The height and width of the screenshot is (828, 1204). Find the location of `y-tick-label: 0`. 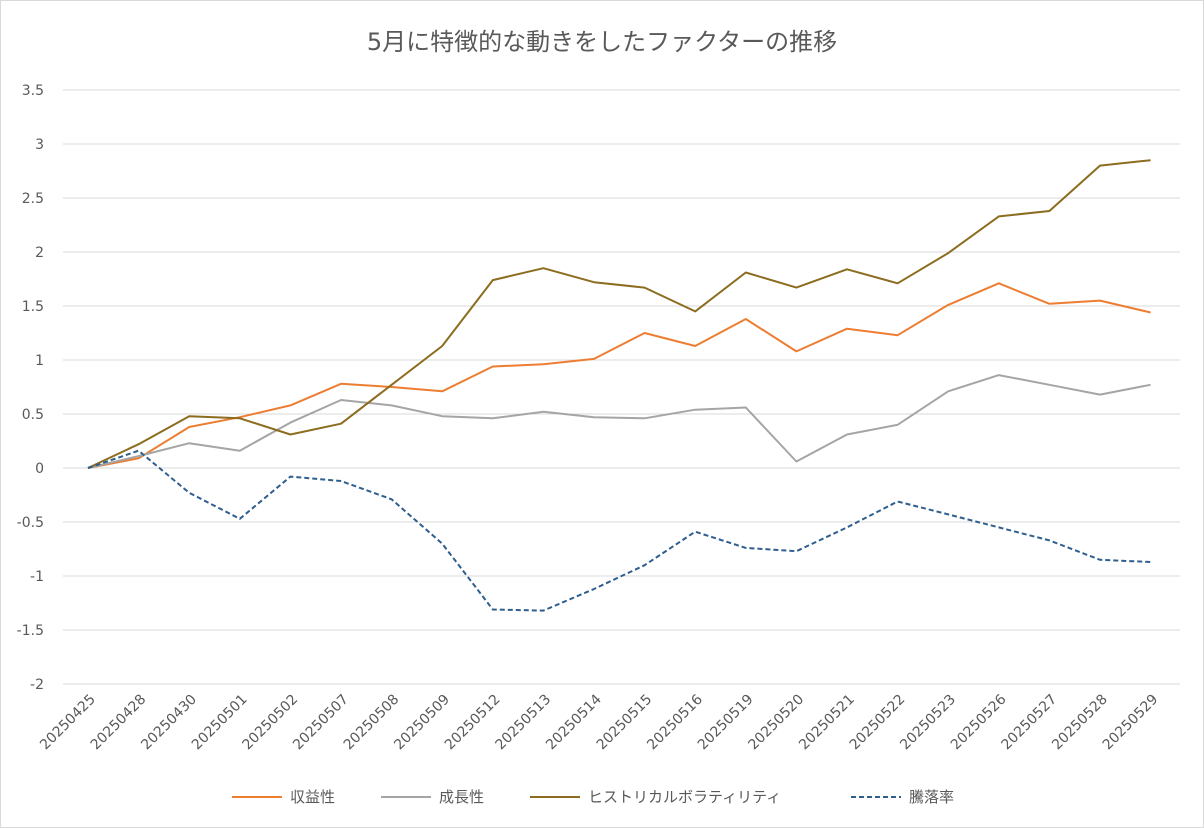

y-tick-label: 0 is located at coordinates (39, 469).